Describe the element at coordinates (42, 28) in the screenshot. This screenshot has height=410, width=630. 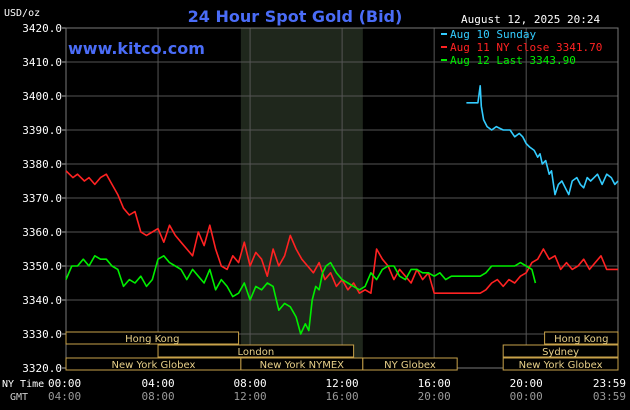
I see `y-tick-label: 3420.0` at that location.